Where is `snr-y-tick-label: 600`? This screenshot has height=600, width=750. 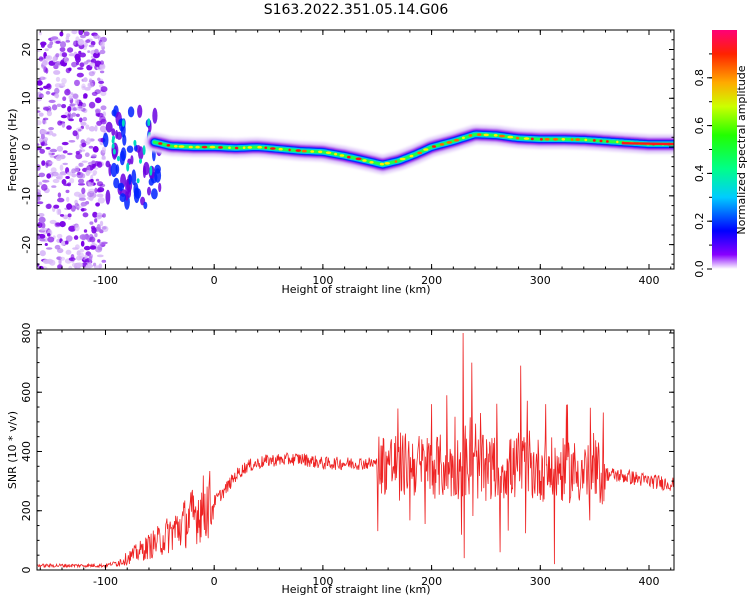
snr-y-tick-label: 600 is located at coordinates (26, 392).